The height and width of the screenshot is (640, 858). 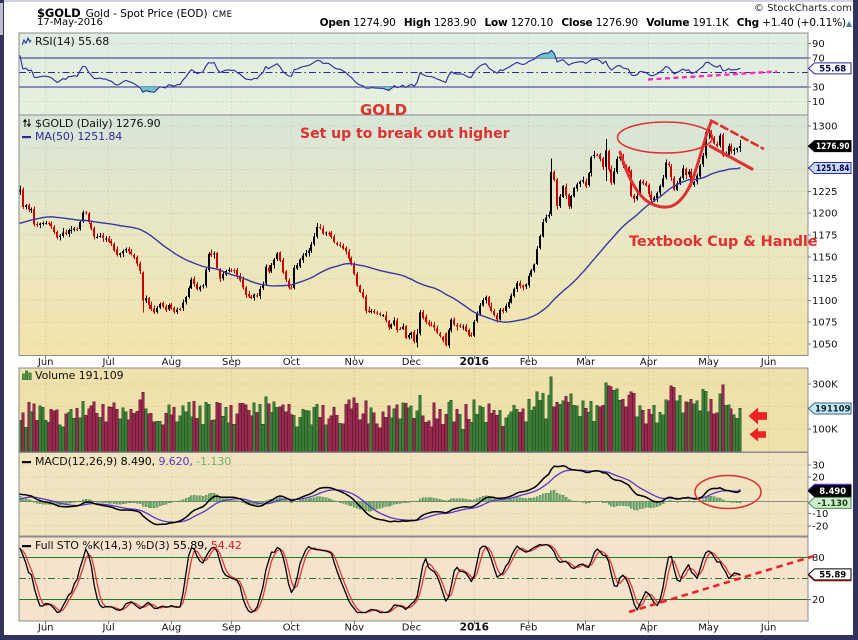 I want to click on price-last-value-box, so click(x=829, y=146).